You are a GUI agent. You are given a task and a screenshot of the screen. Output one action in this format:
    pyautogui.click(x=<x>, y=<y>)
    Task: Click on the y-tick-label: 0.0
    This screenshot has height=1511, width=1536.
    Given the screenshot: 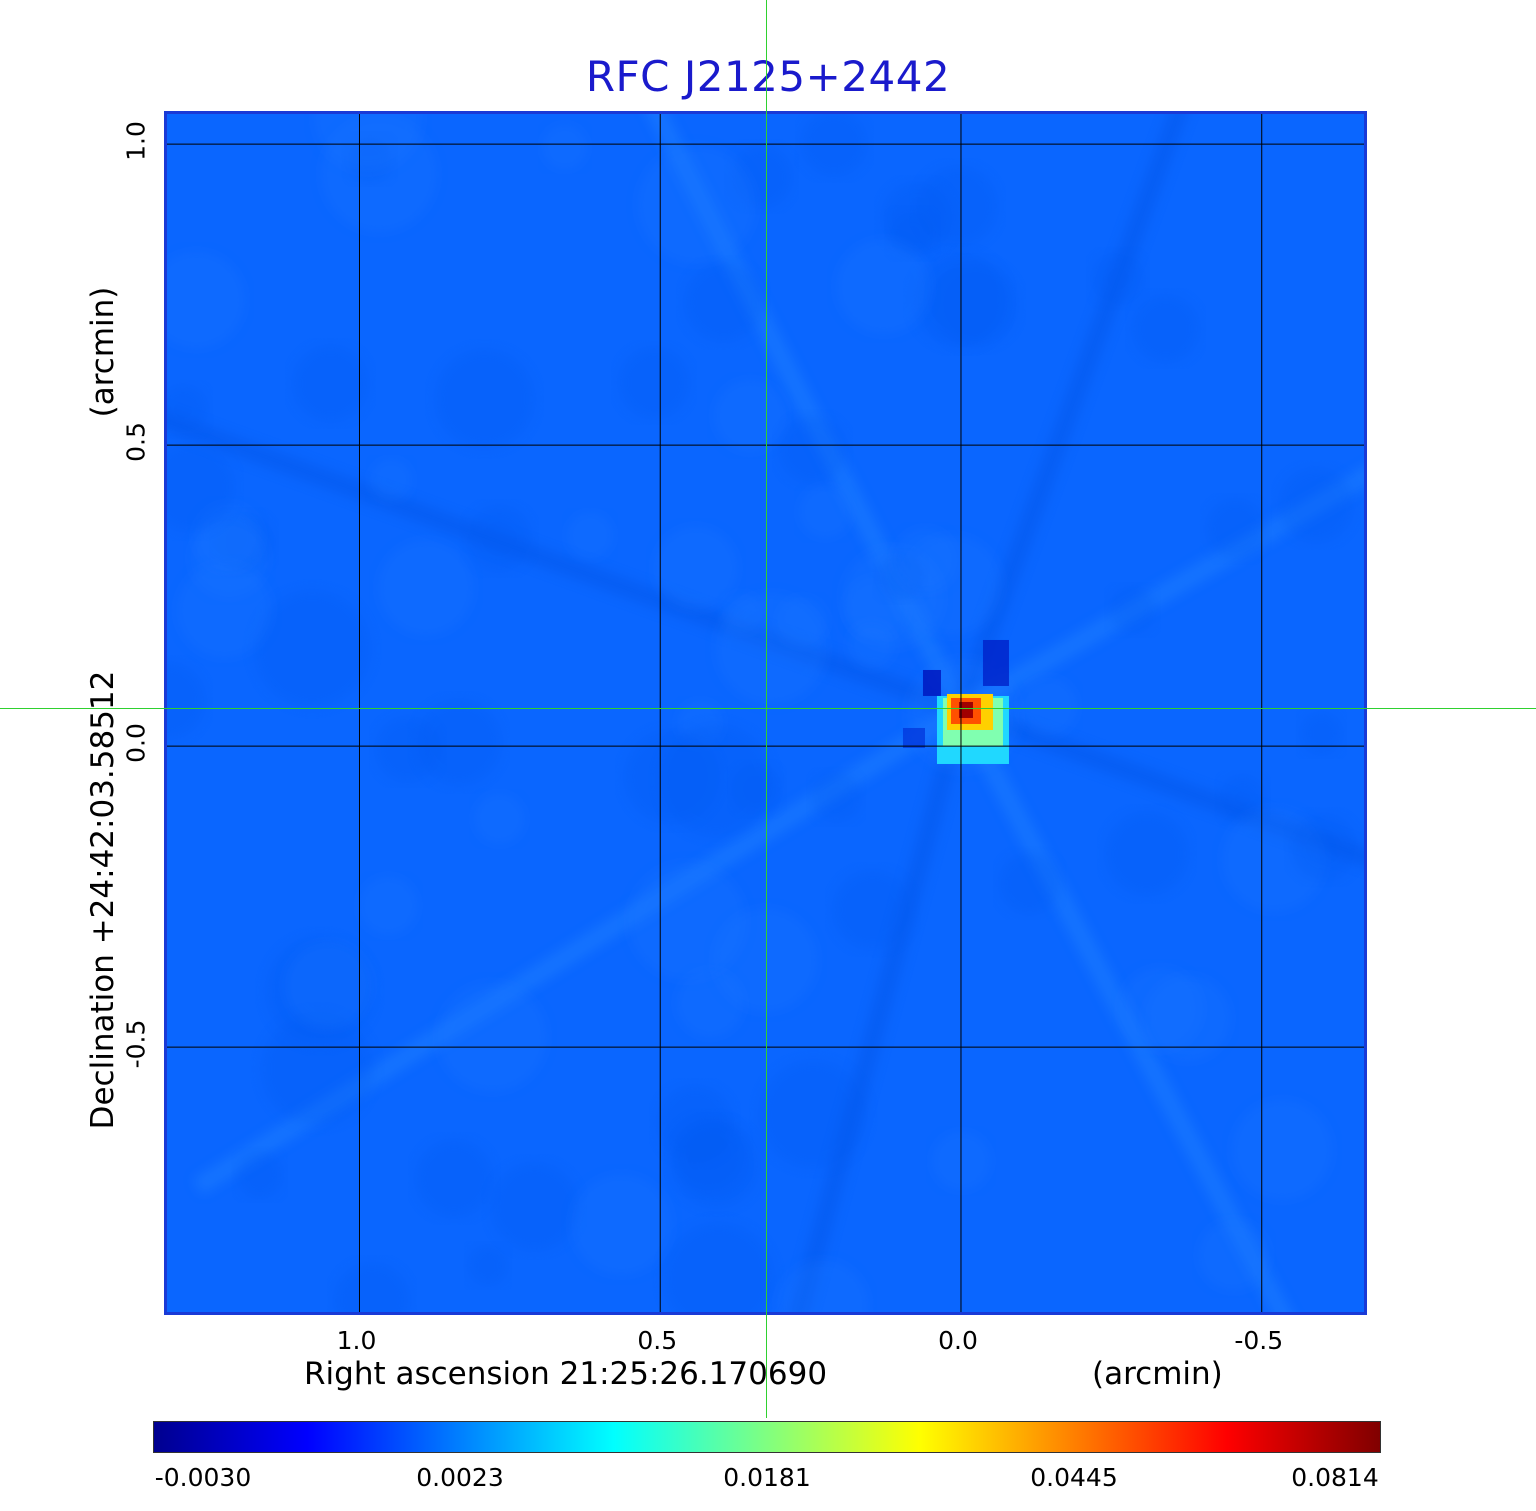 What is the action you would take?
    pyautogui.click(x=136, y=743)
    